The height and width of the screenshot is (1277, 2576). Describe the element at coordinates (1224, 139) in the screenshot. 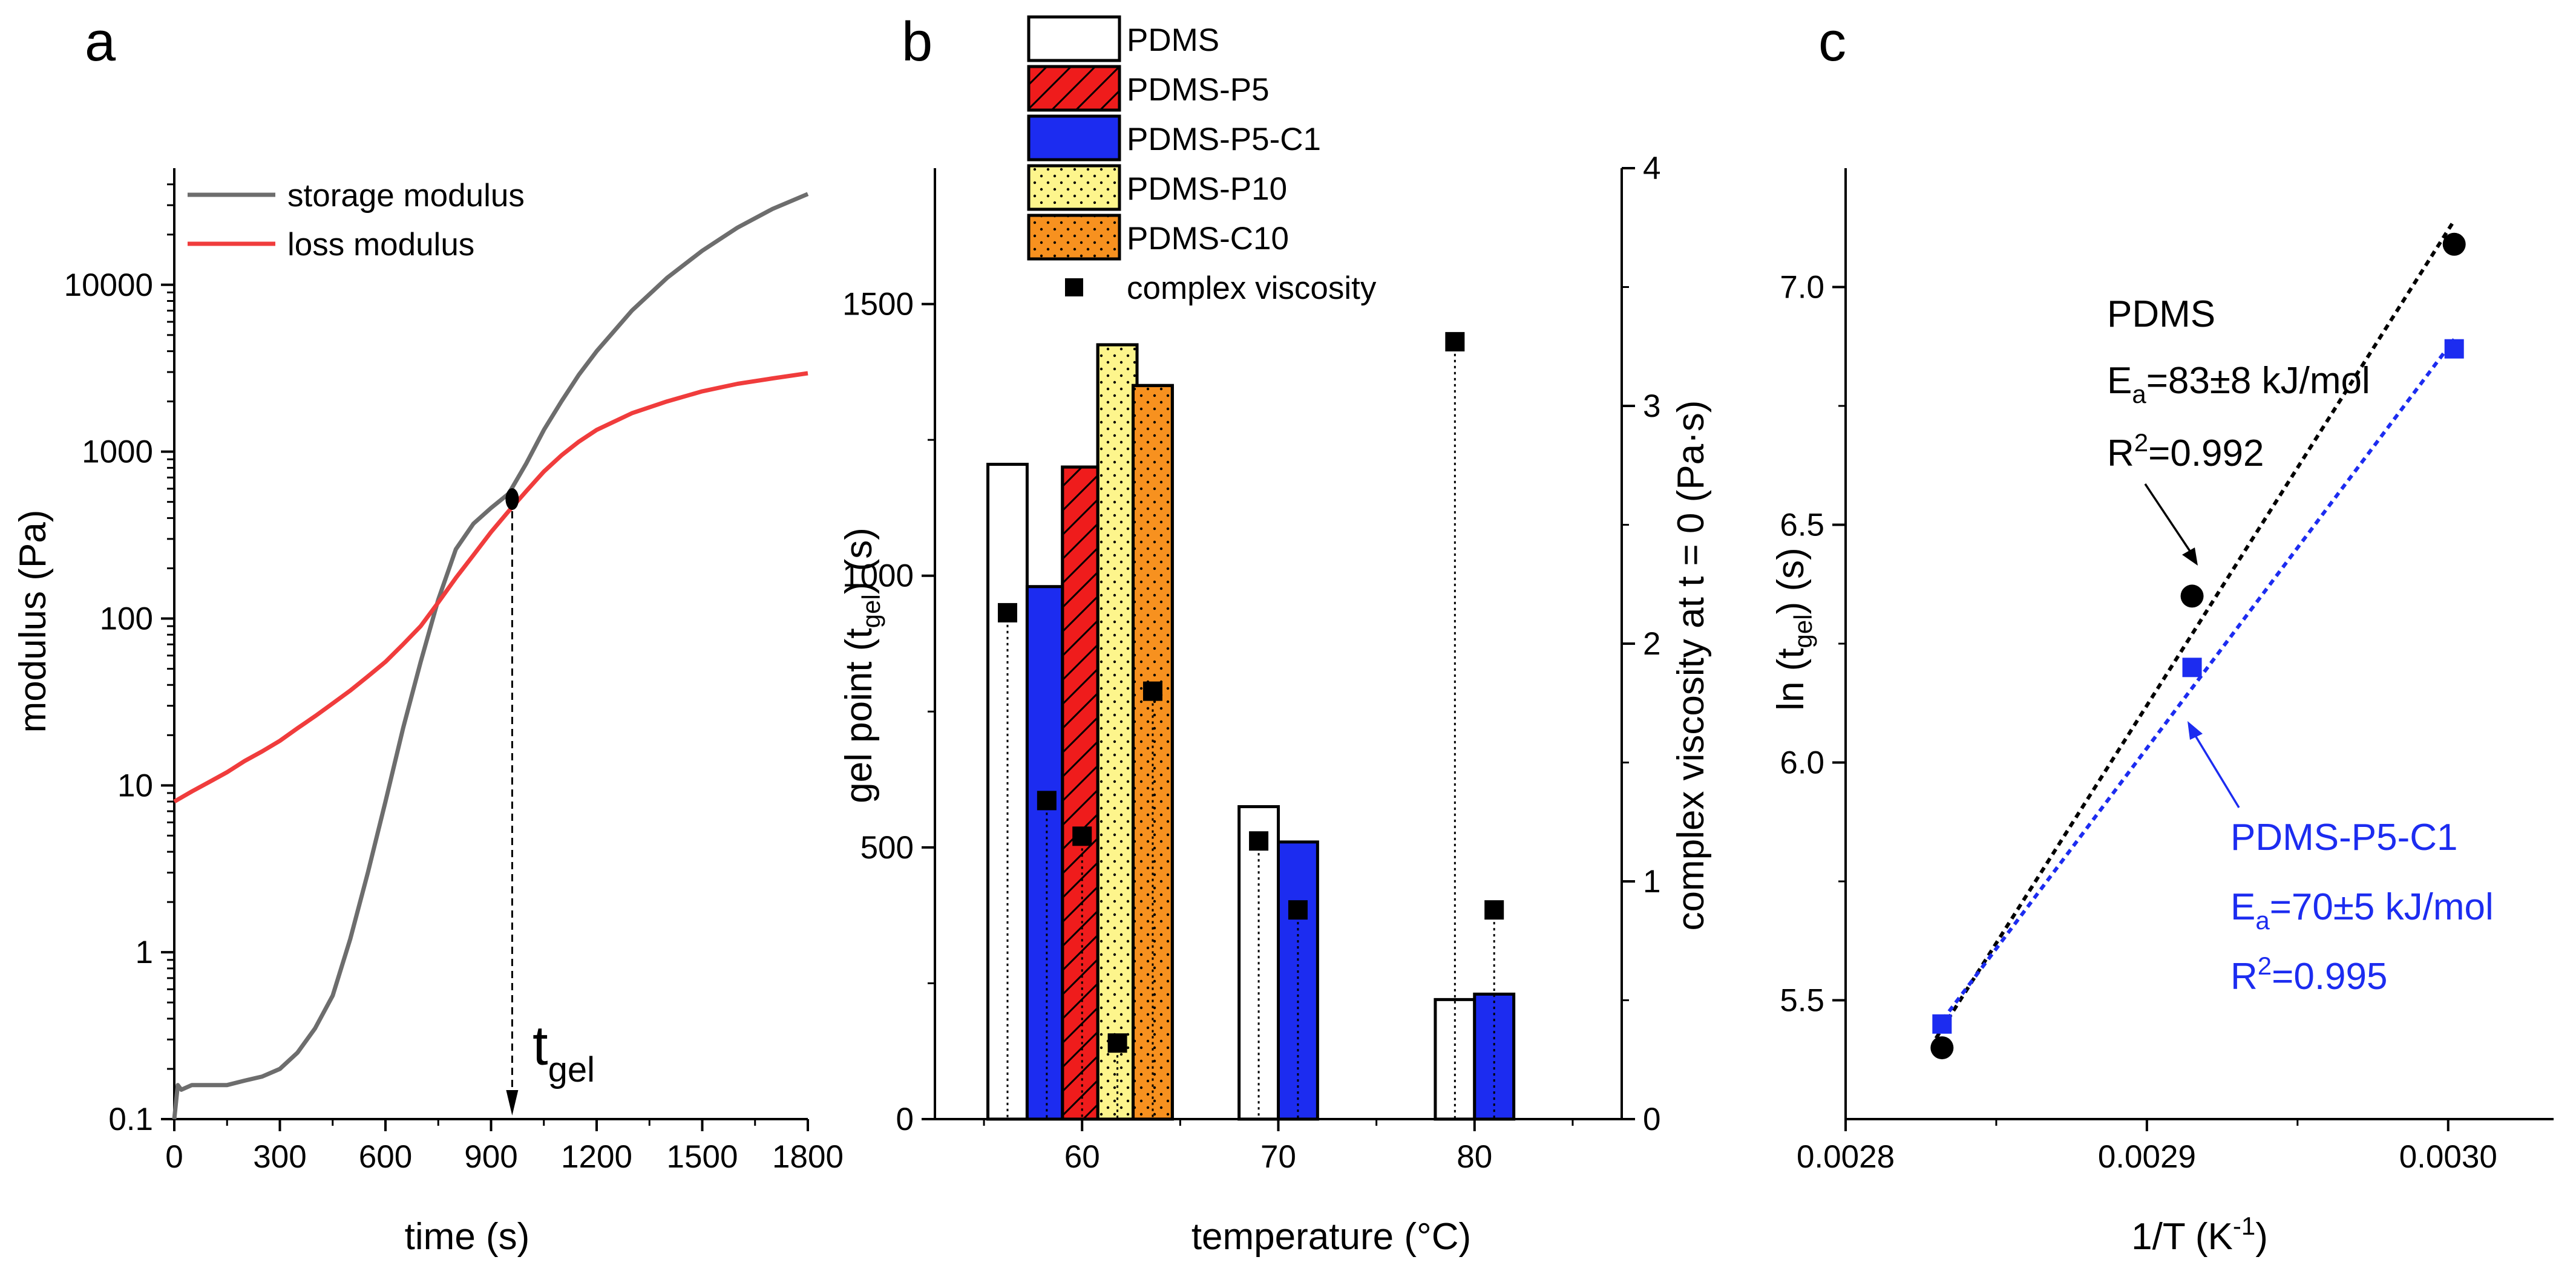

I see `legend-pdms-p5-c1-label: PDMS-P5-C1` at that location.